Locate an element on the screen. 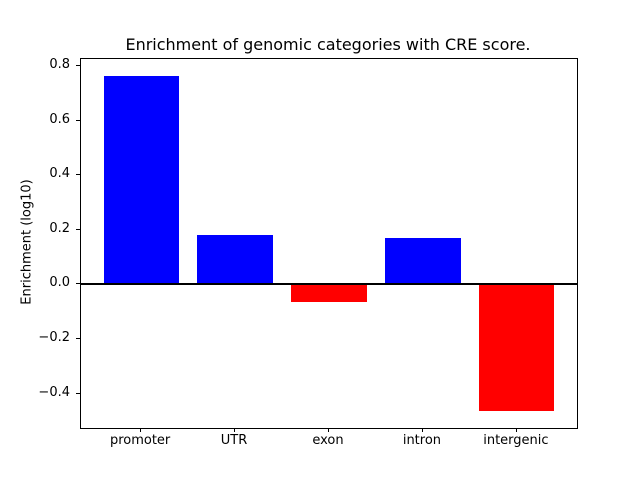 This screenshot has height=480, width=640. zero-line is located at coordinates (329, 284).